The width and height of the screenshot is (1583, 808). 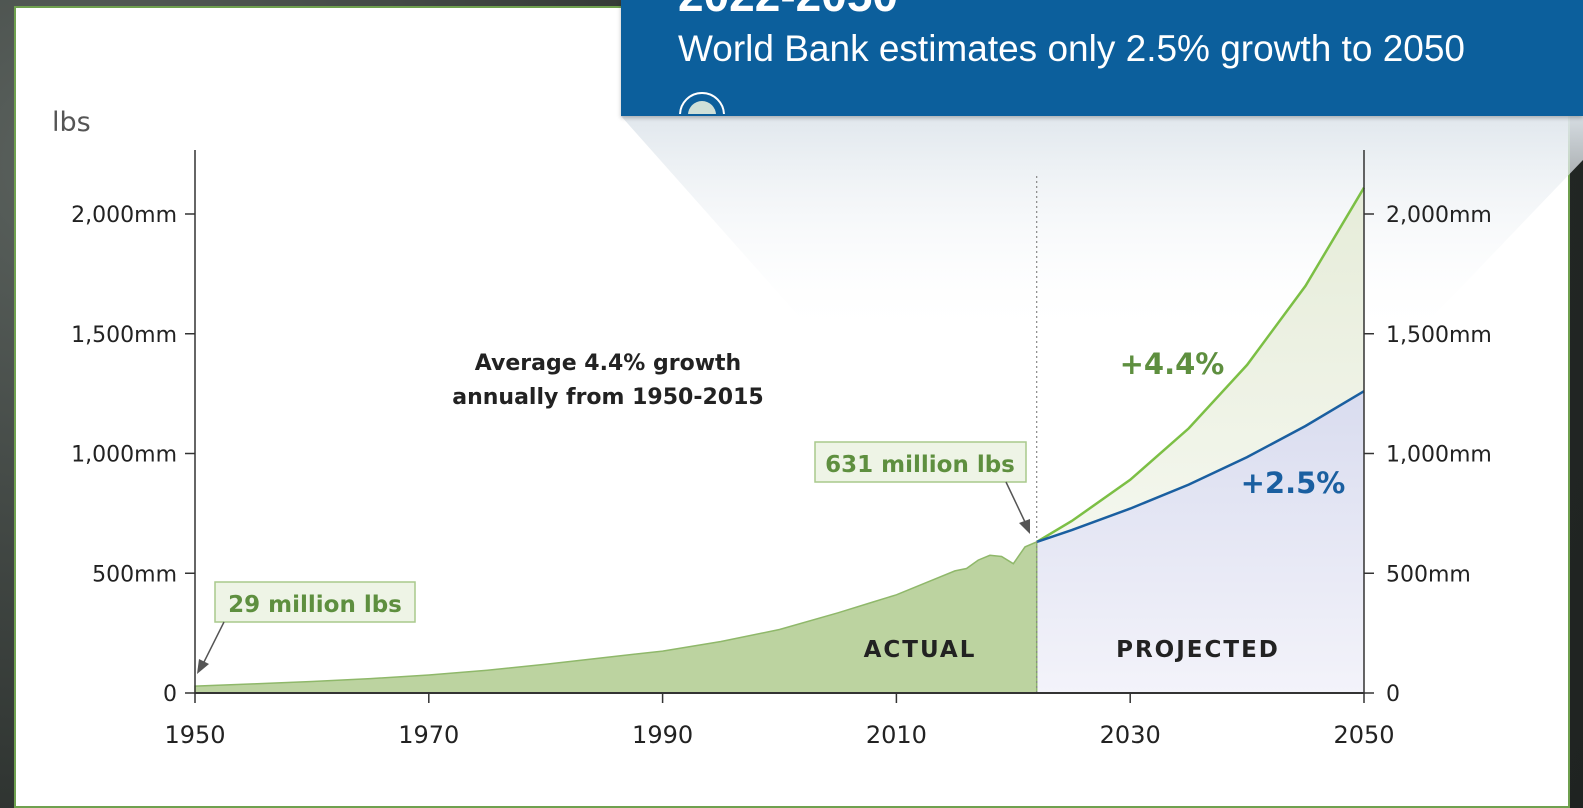 I want to click on current-value-box, so click(x=920, y=462).